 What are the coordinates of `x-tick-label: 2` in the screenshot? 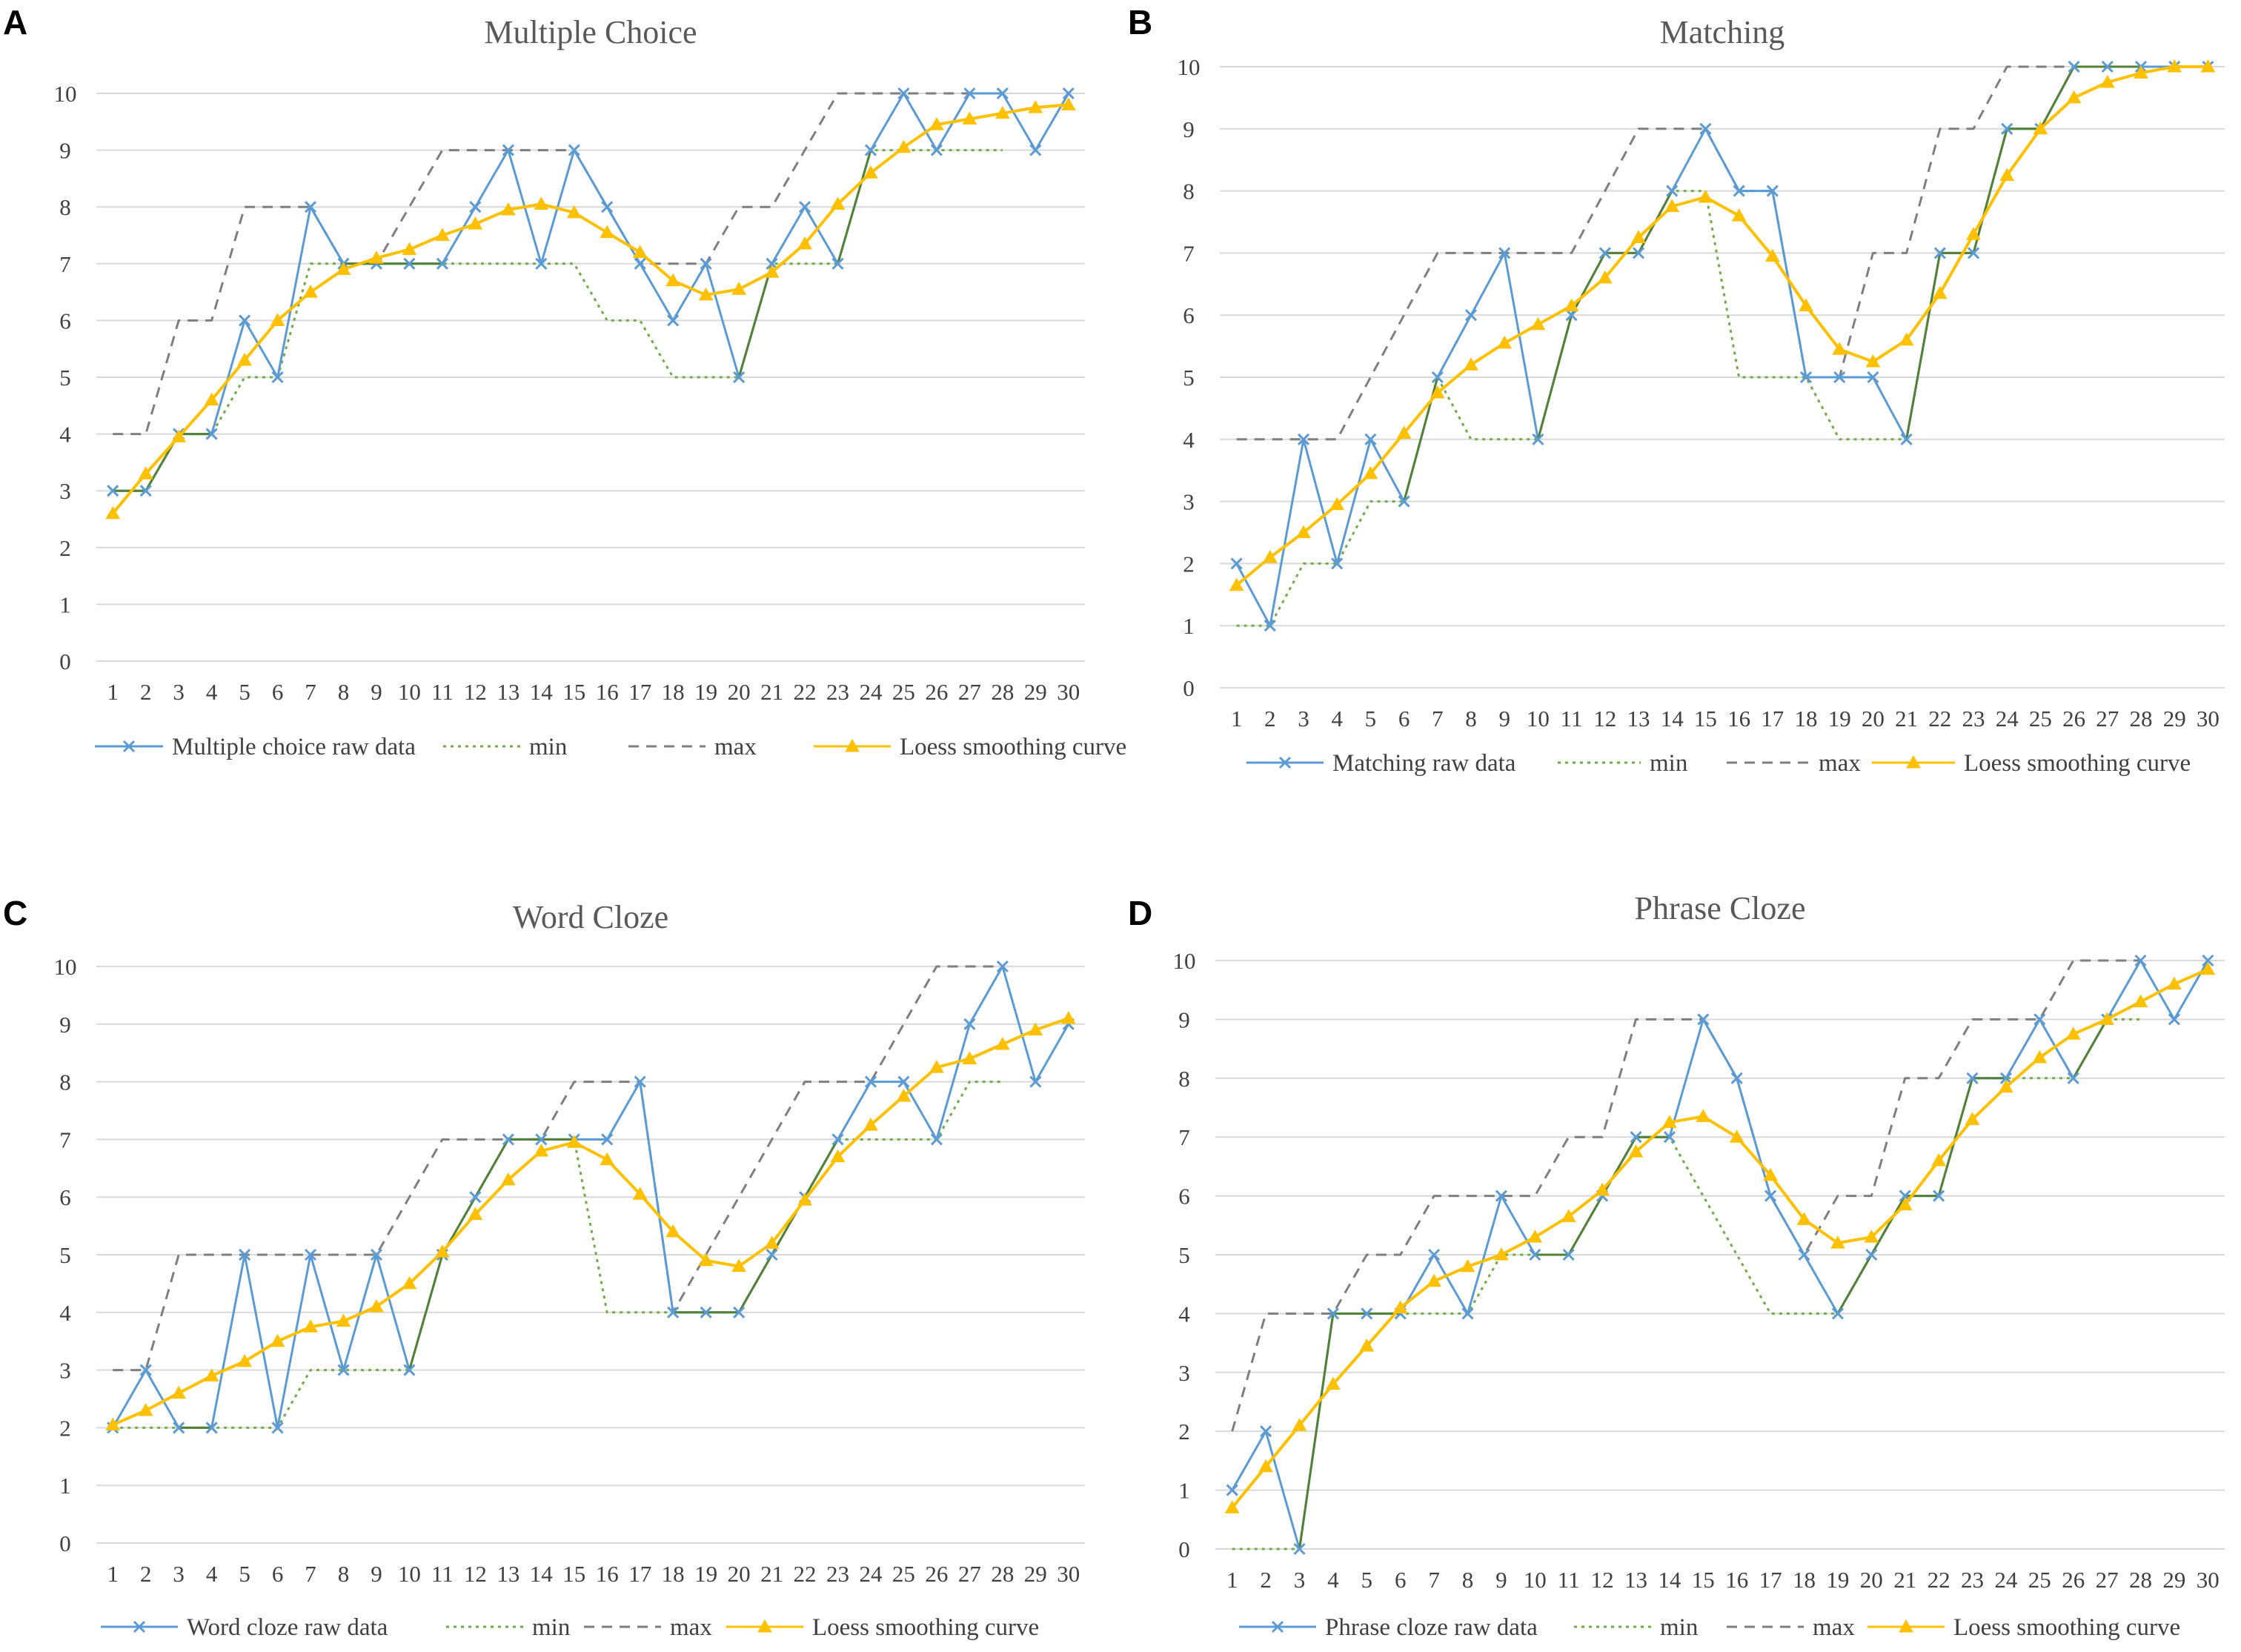 It's located at (1270, 719).